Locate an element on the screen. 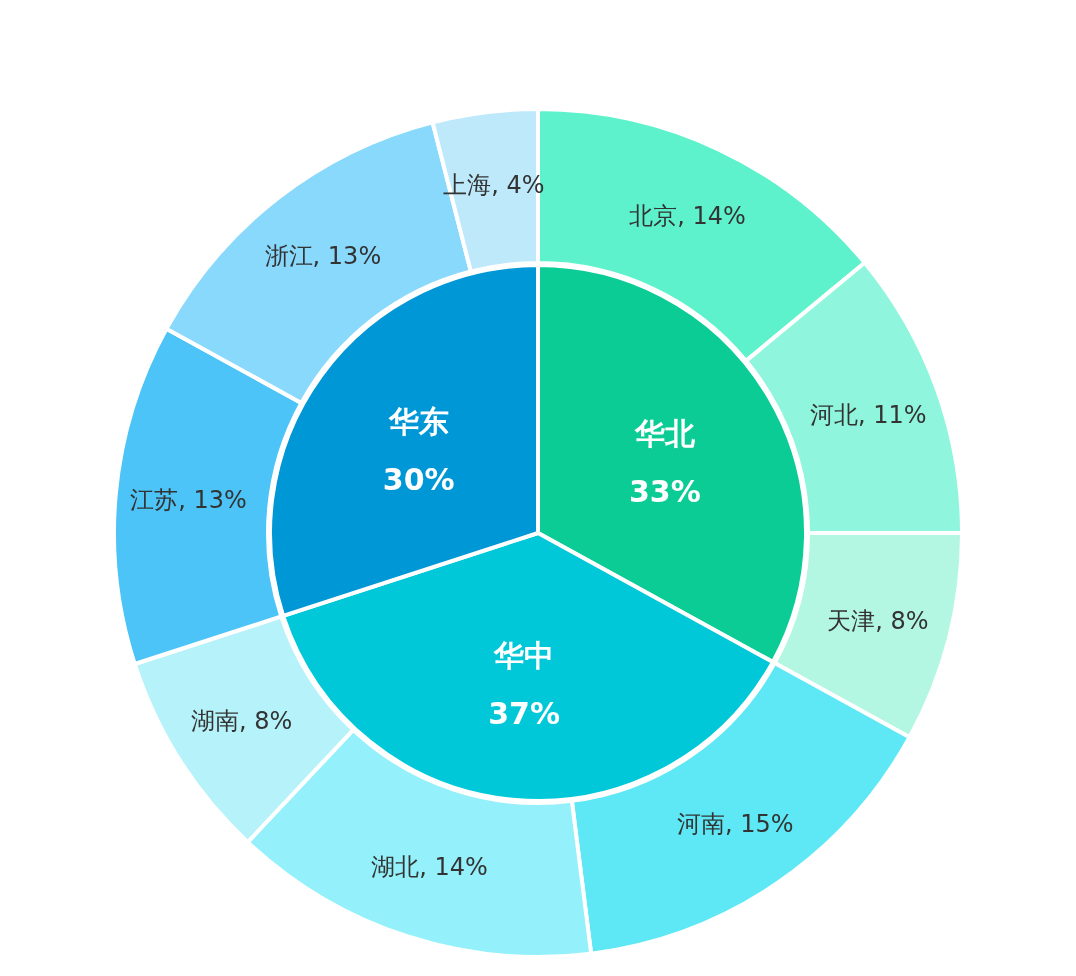 The height and width of the screenshot is (976, 1076). slice-label: 江苏, 13% is located at coordinates (188, 500).